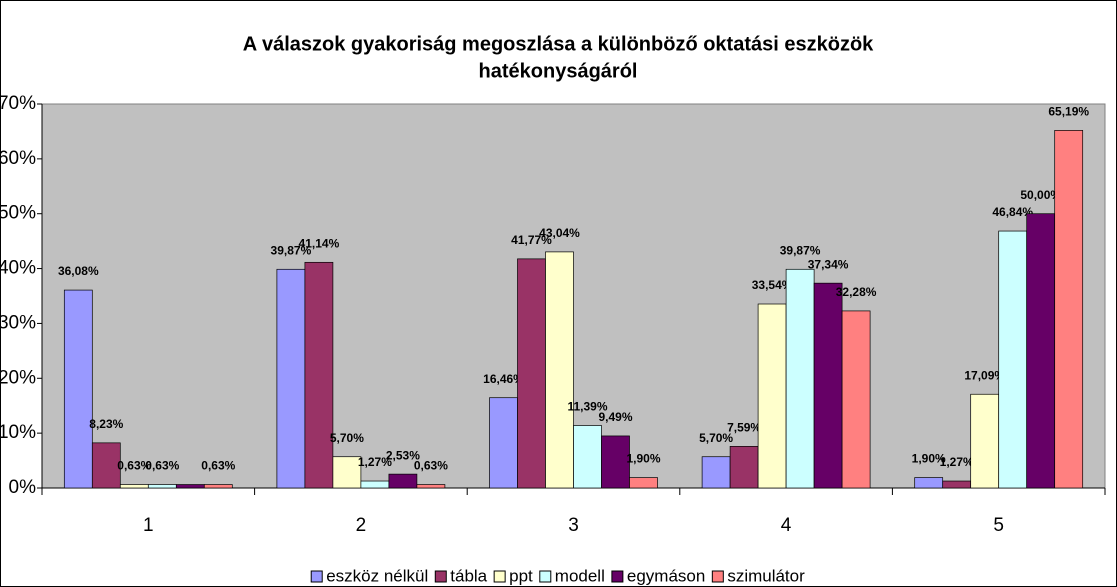 Image resolution: width=1117 pixels, height=587 pixels. Describe the element at coordinates (18, 158) in the screenshot. I see `y-tick-label: 60%` at that location.